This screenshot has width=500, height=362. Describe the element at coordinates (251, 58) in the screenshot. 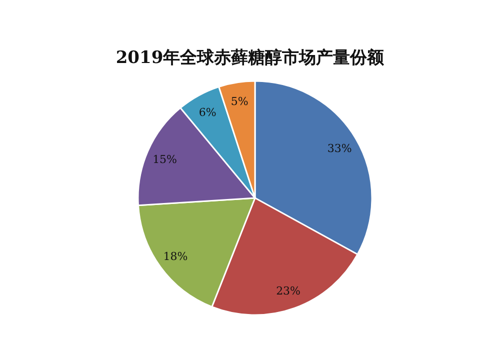

I see `chart-title: 2019年全球赤藓糖醇市场产量份额` at that location.